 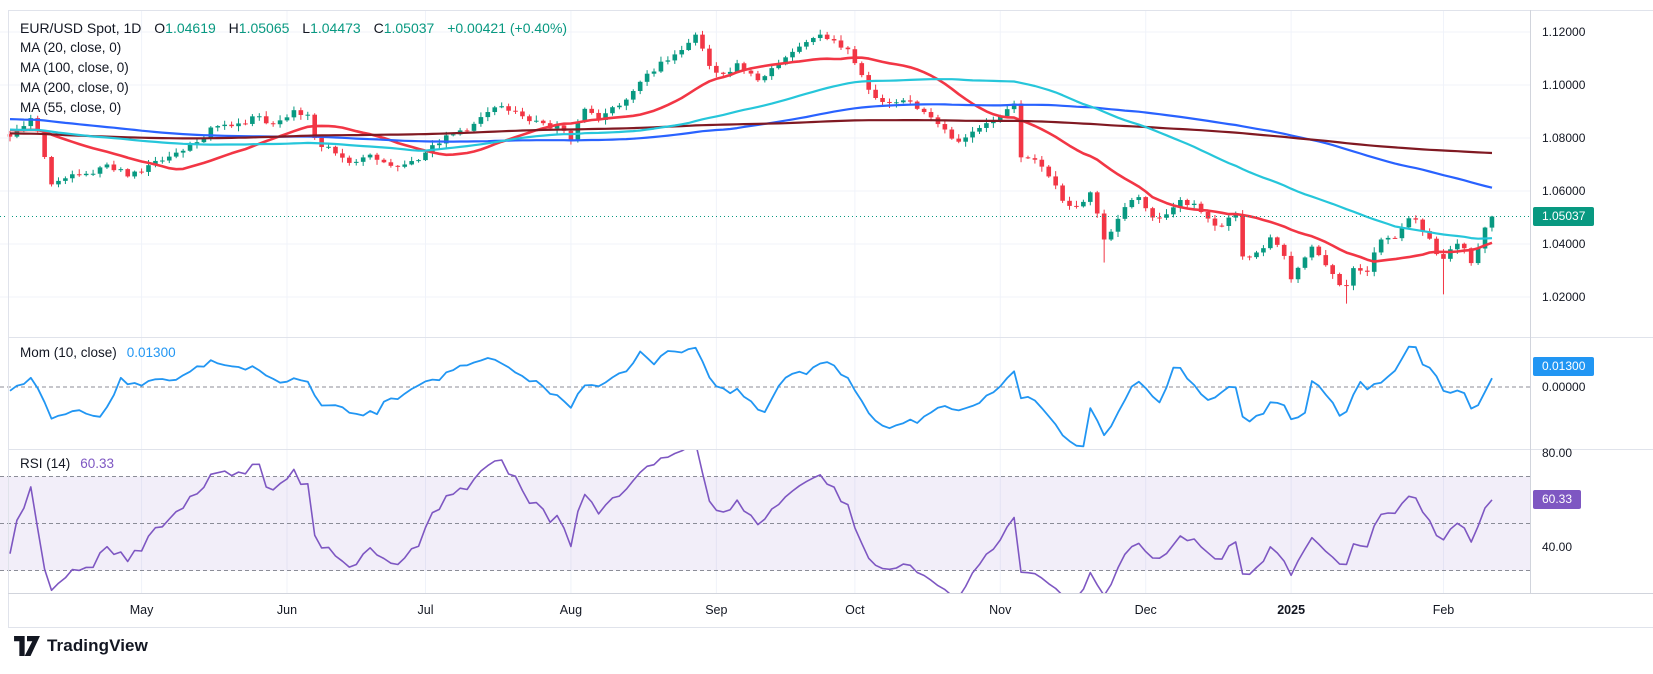 I want to click on widget-left-border, so click(x=8, y=318).